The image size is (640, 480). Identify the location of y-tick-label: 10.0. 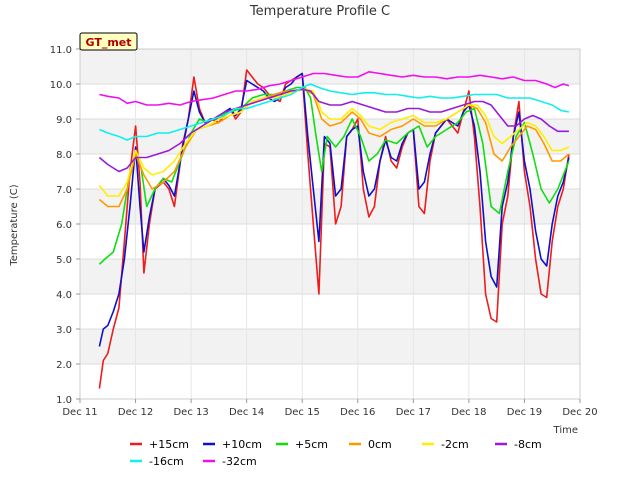
(61, 85).